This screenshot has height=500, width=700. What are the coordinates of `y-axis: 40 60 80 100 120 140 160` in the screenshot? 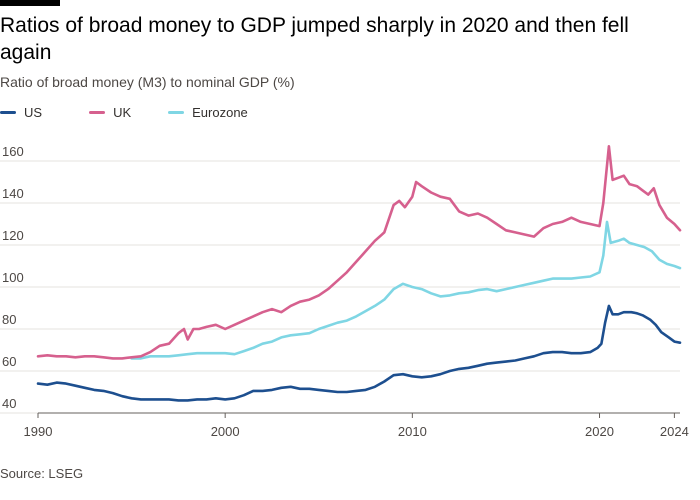 It's located at (13, 277).